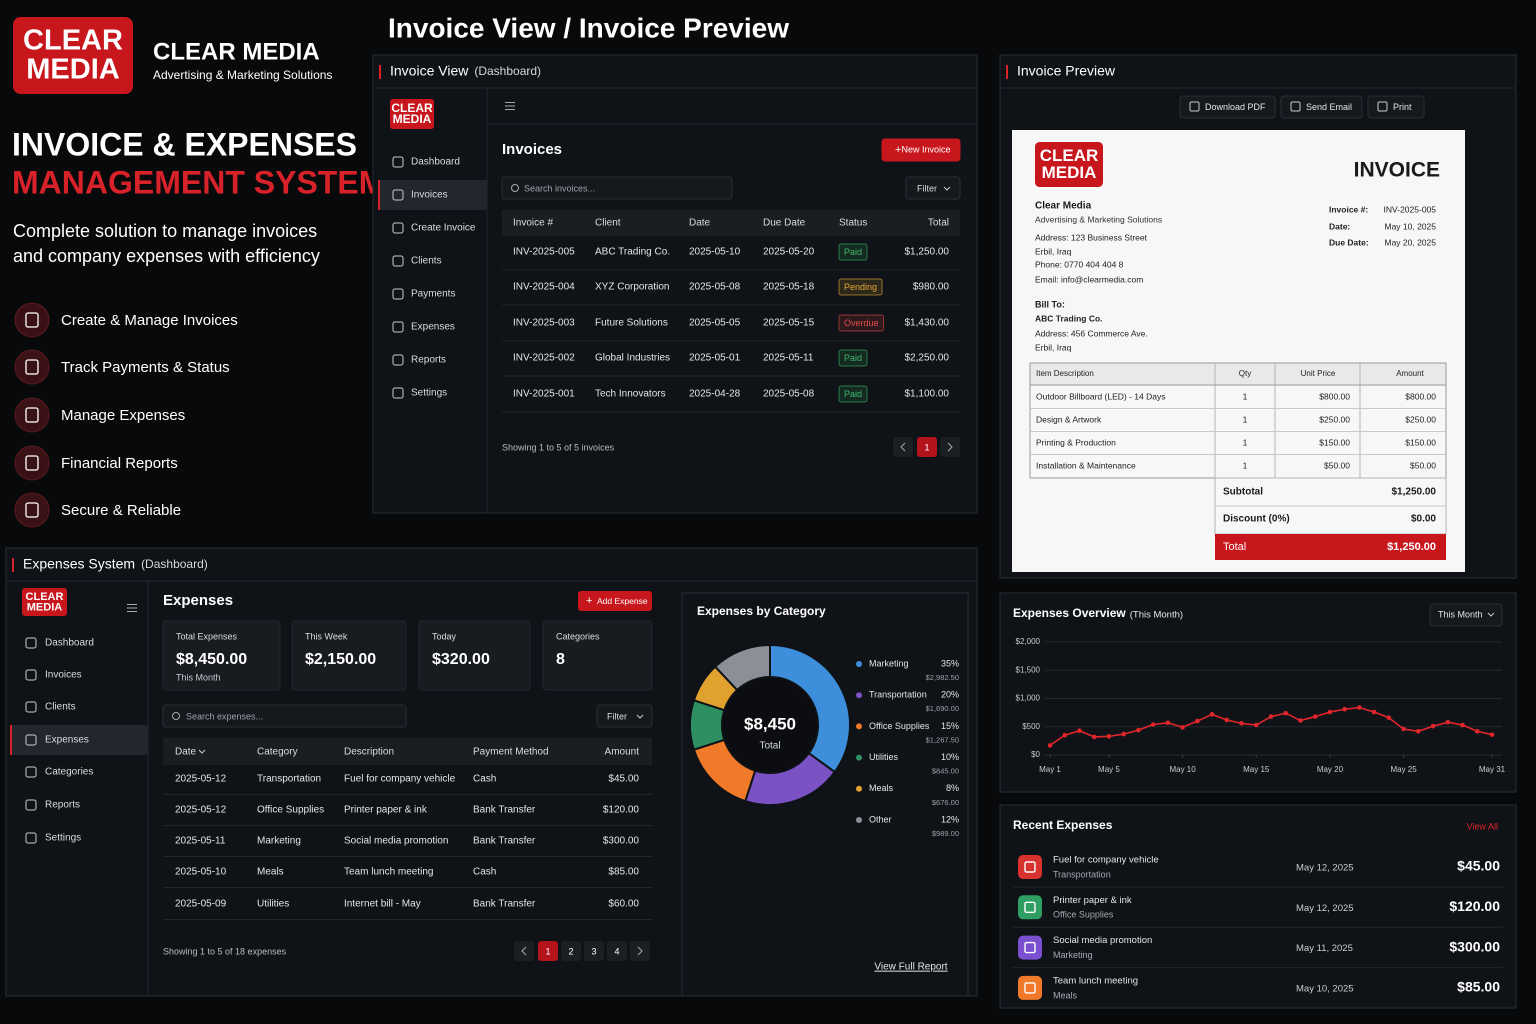 This screenshot has height=1024, width=1536. I want to click on table-cell: INV-2025-003, so click(544, 323).